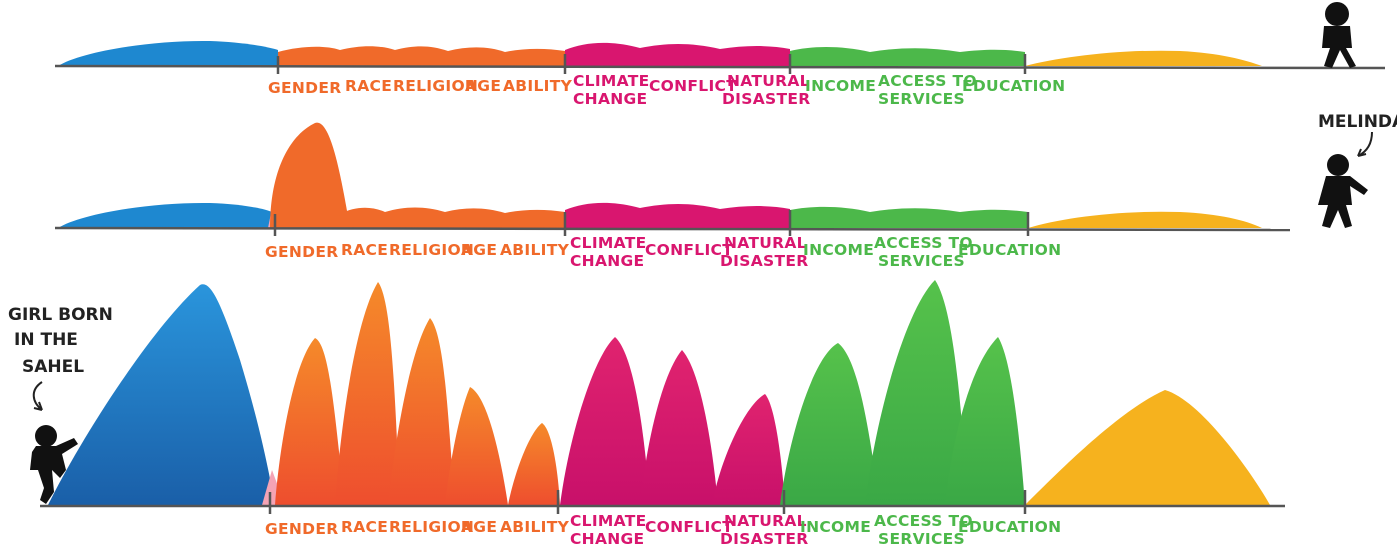 The width and height of the screenshot is (1397, 548). I want to click on row2-green-humps, so click(909, 217).